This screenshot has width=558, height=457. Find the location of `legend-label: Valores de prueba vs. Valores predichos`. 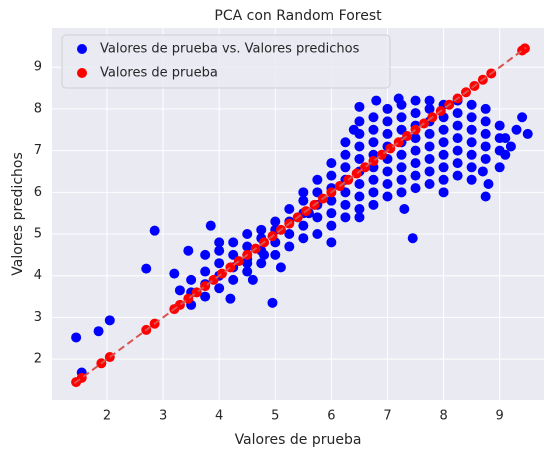

legend-label: Valores de prueba vs. Valores predichos is located at coordinates (230, 49).